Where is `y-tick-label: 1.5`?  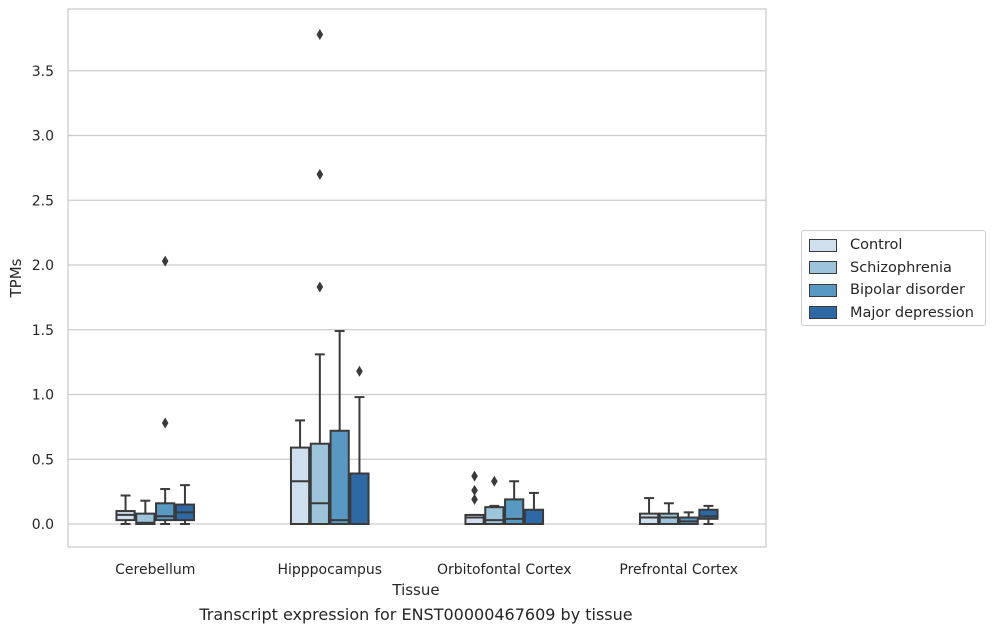
y-tick-label: 1.5 is located at coordinates (43, 331).